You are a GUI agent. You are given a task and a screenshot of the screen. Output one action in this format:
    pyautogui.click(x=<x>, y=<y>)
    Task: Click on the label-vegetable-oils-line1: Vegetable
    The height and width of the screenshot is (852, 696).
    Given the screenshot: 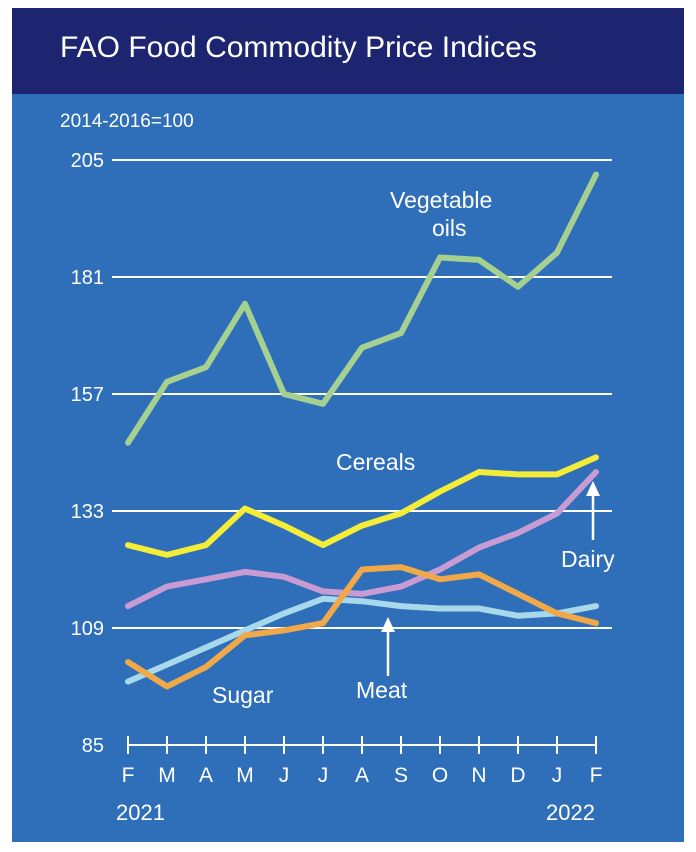 What is the action you would take?
    pyautogui.click(x=441, y=200)
    